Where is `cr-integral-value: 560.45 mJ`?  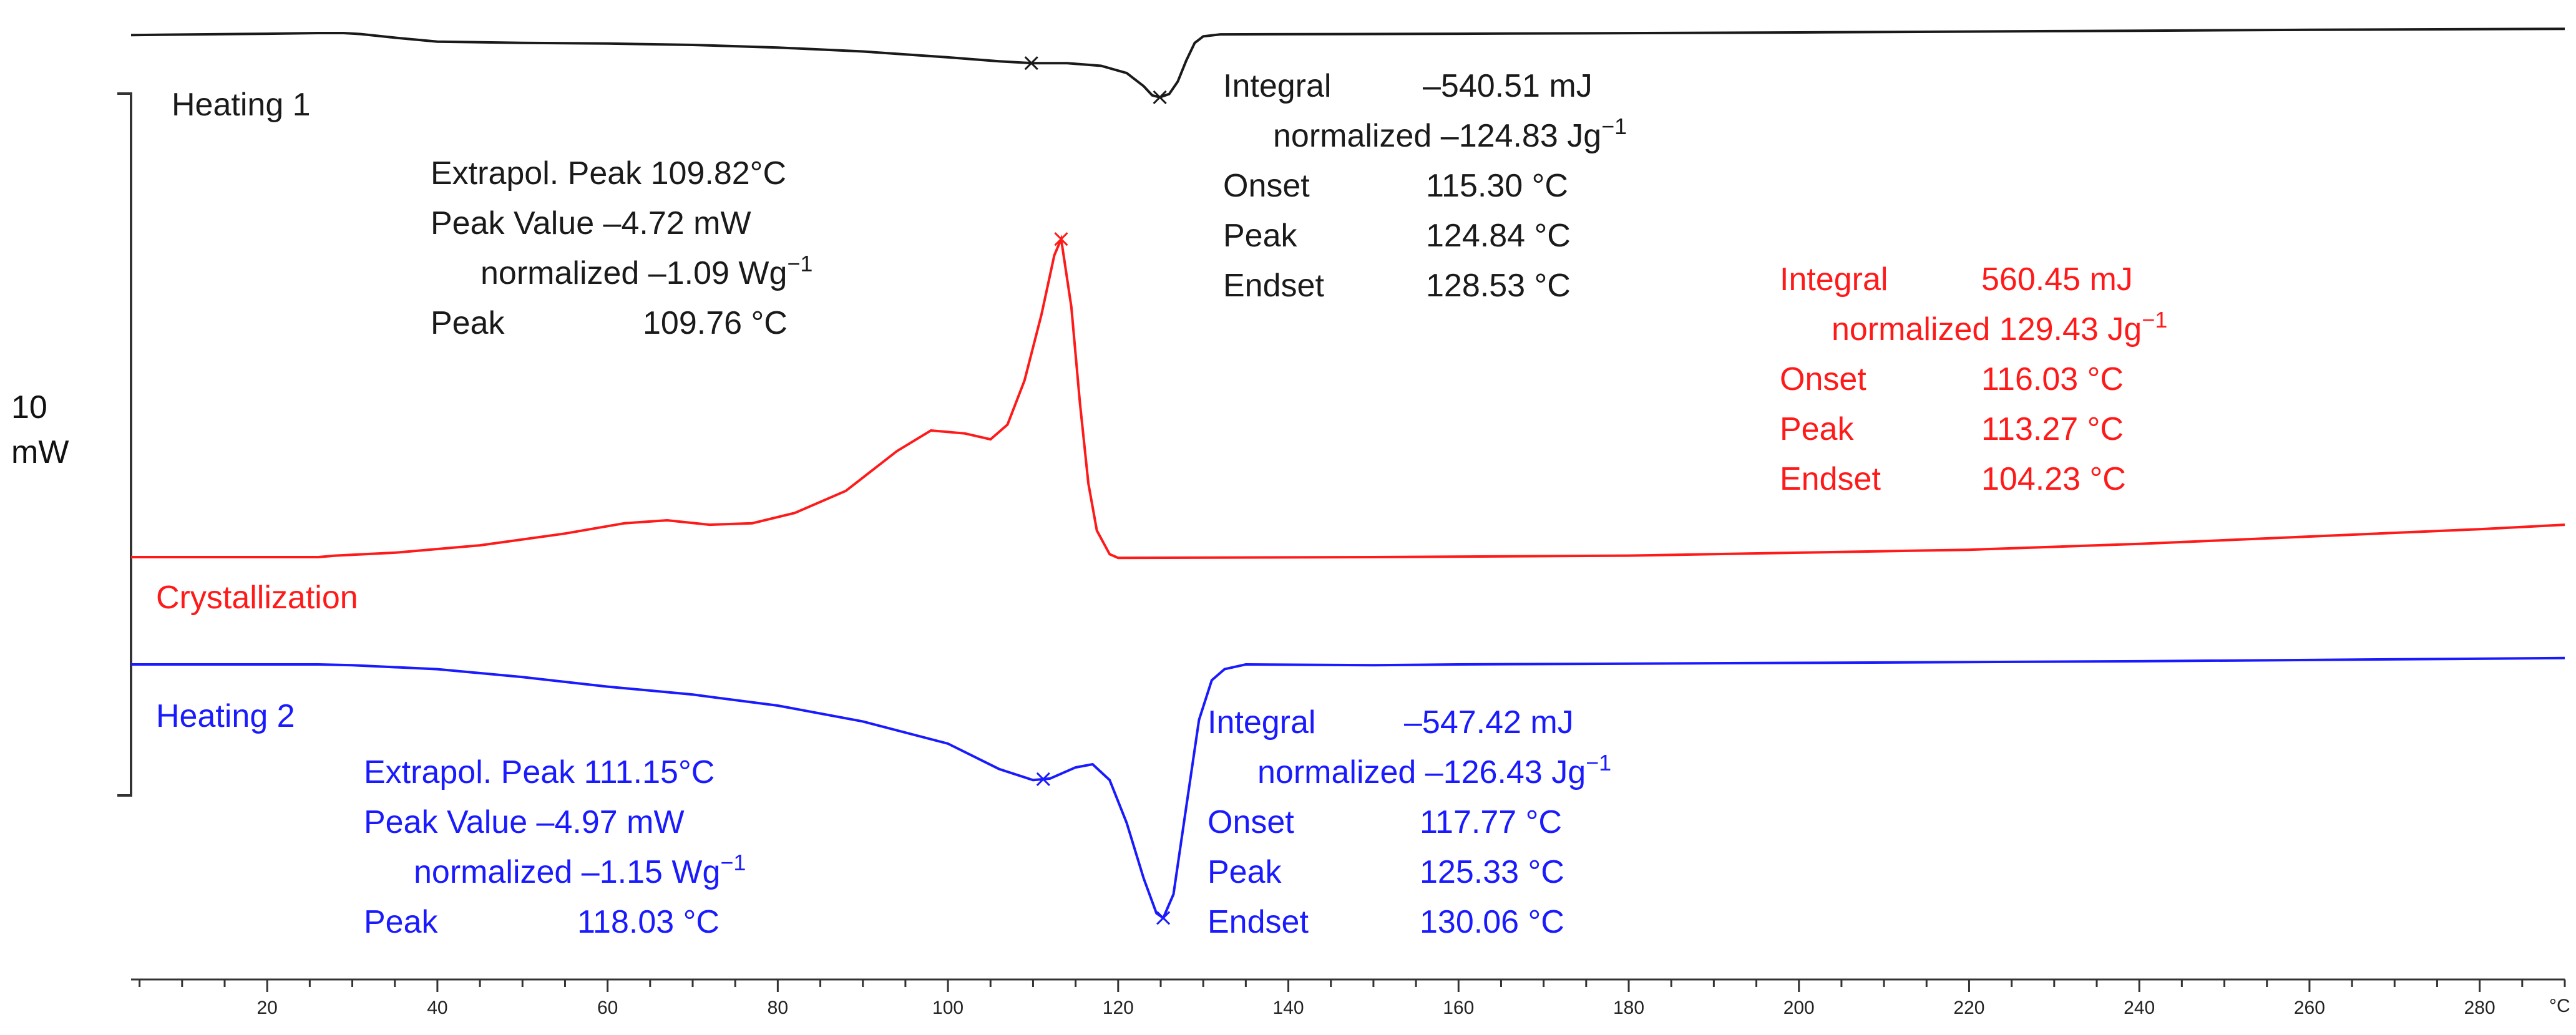 cr-integral-value: 560.45 mJ is located at coordinates (2057, 279).